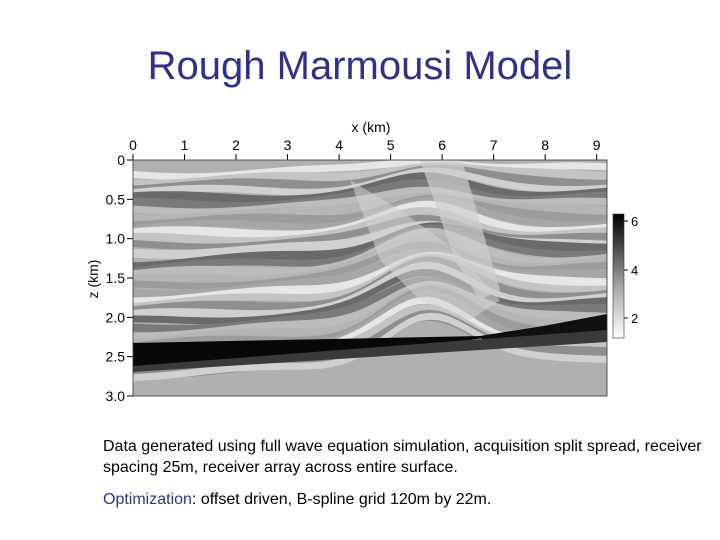 The height and width of the screenshot is (540, 720). I want to click on y-tick-label: 1.5, so click(116, 278).